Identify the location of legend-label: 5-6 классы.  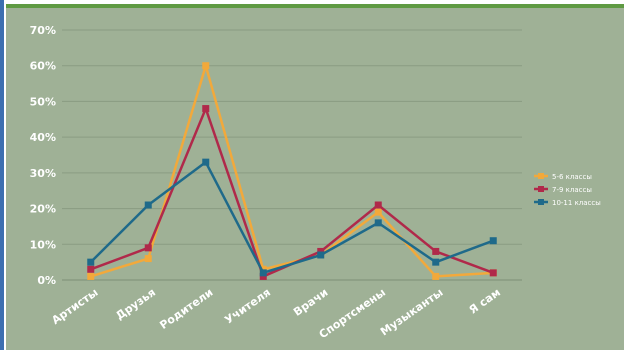
(572, 177).